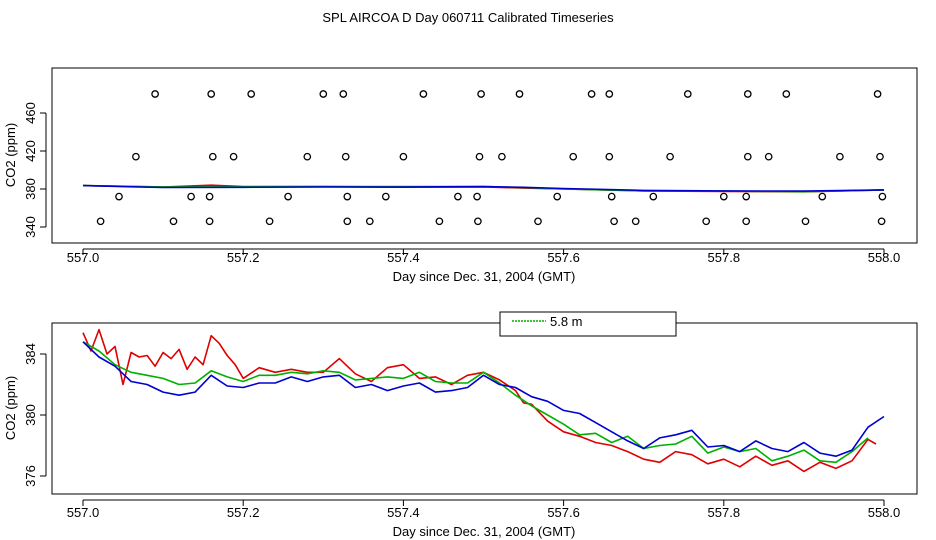  I want to click on legend-box, so click(588, 324).